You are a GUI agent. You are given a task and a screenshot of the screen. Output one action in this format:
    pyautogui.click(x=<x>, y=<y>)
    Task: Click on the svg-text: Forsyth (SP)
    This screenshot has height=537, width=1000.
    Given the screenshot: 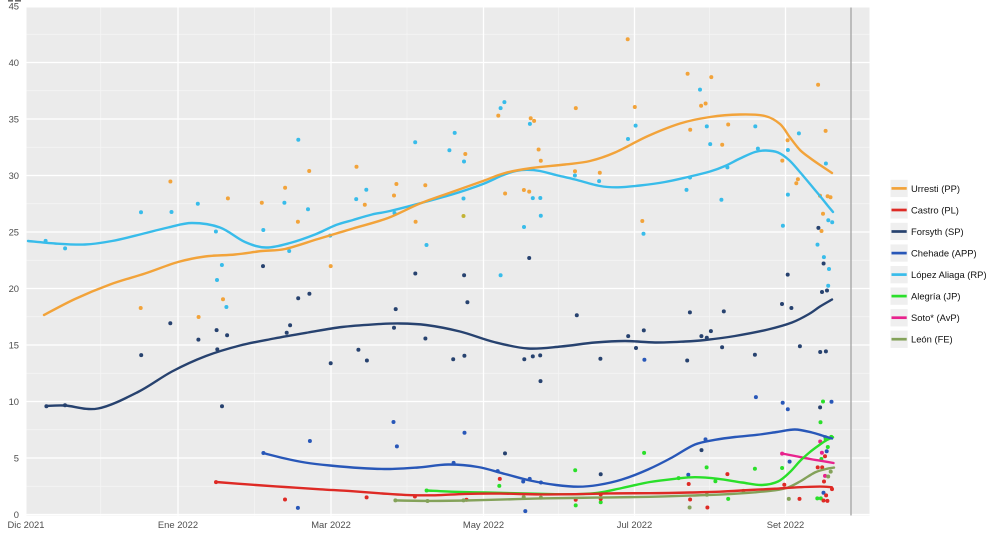 What is the action you would take?
    pyautogui.click(x=937, y=231)
    